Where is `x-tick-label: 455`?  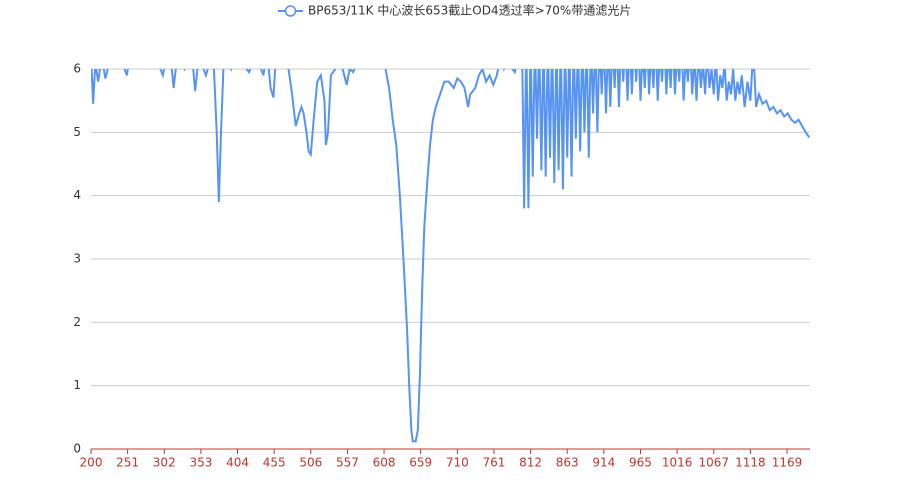
x-tick-label: 455 is located at coordinates (274, 463).